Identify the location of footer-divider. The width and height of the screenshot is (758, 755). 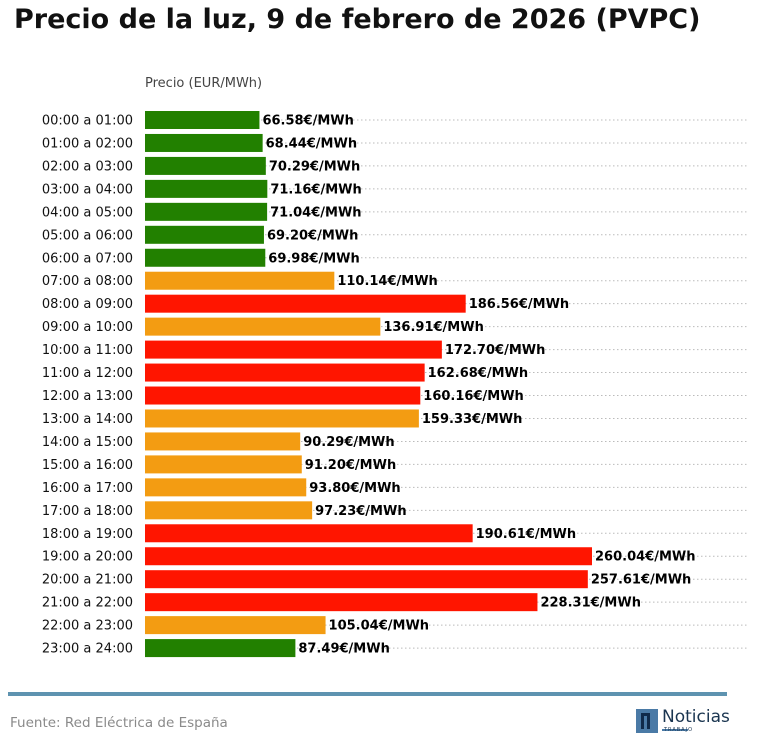
(367, 694).